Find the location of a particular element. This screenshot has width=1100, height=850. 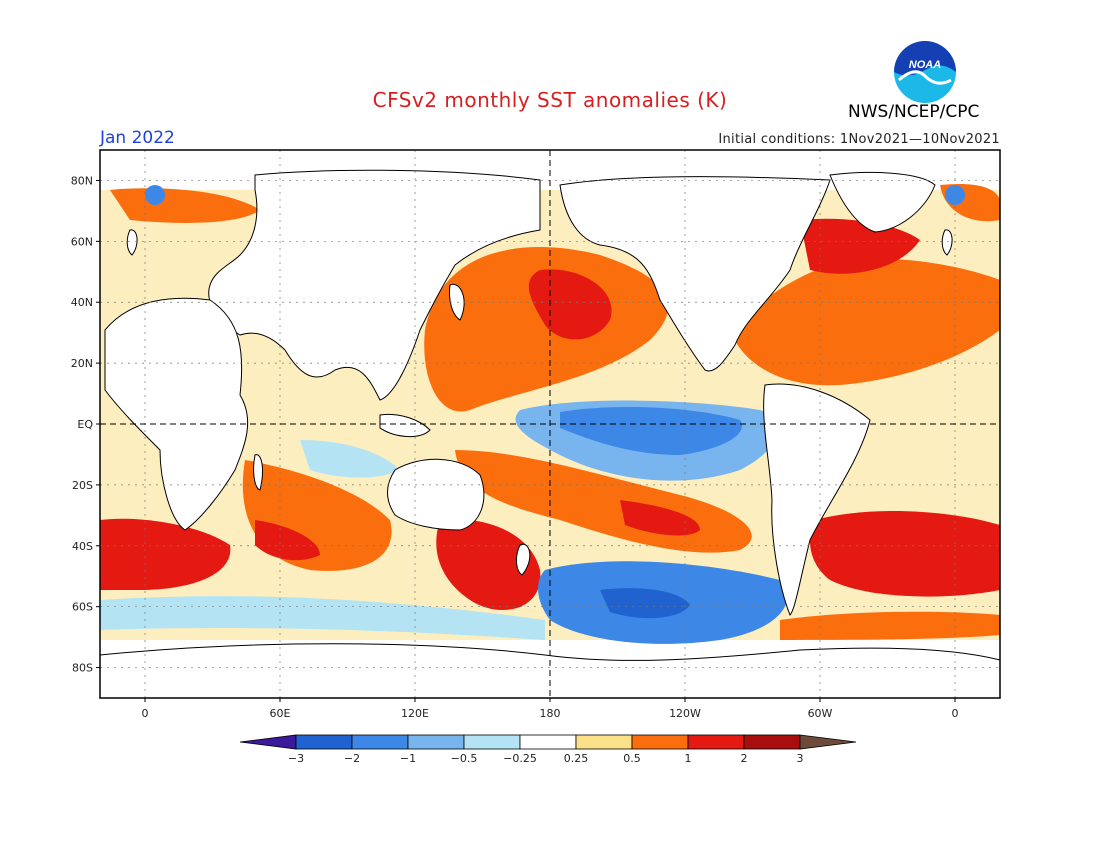

lat-tick-label: 80S is located at coordinates (82, 668).